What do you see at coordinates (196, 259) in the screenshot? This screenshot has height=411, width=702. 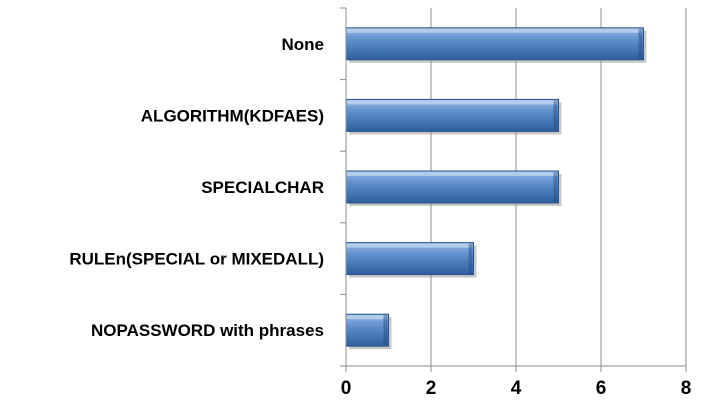 I see `category-label: RULEn(SPECIAL or MIXEDALL)` at bounding box center [196, 259].